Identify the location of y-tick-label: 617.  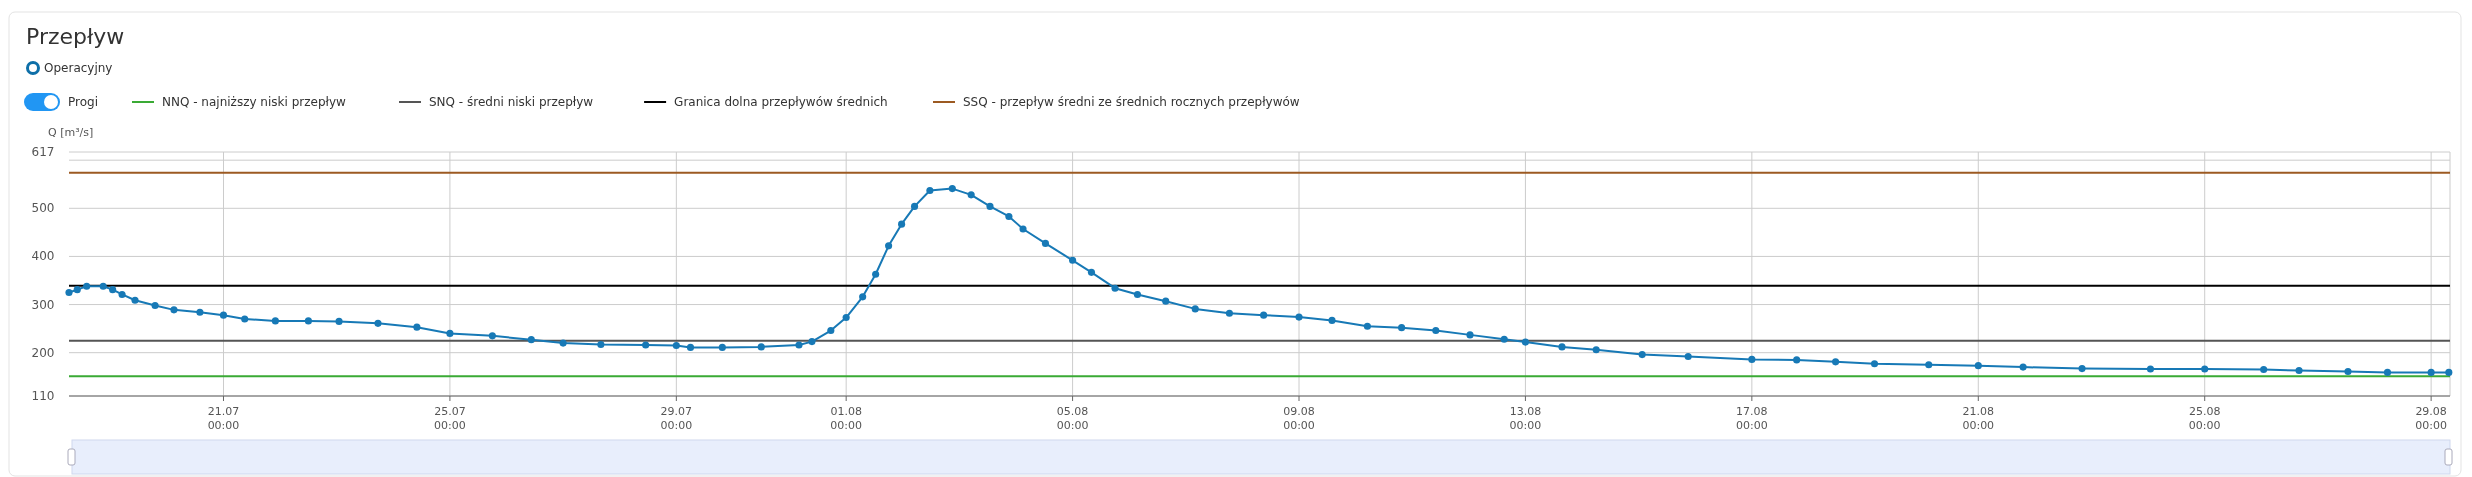
(43, 152).